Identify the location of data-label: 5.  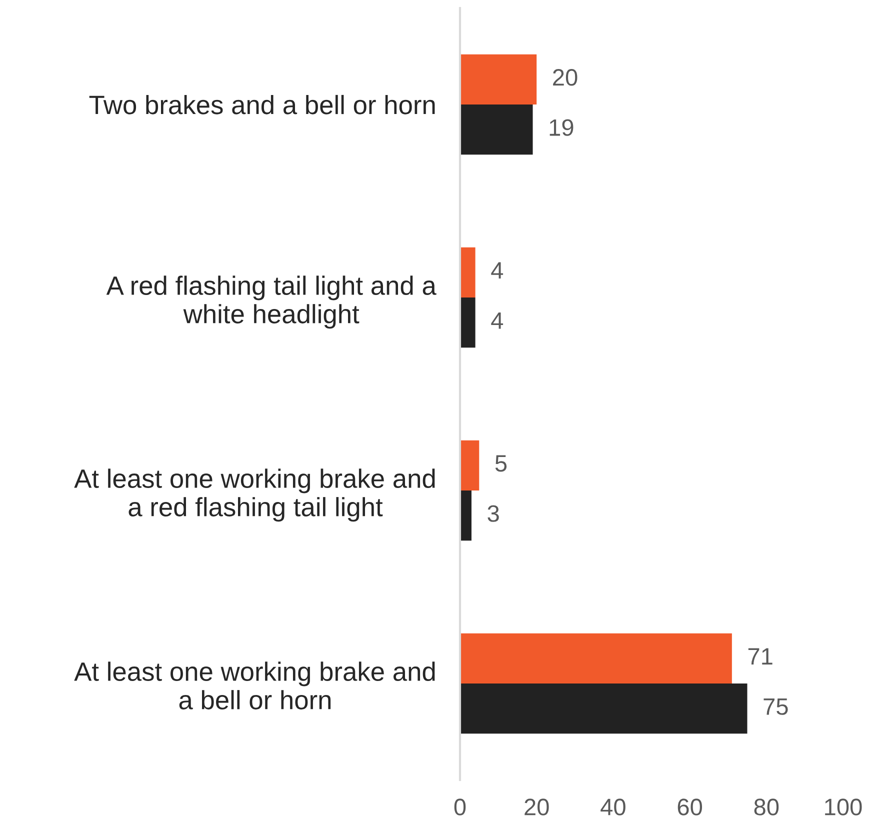
(501, 463).